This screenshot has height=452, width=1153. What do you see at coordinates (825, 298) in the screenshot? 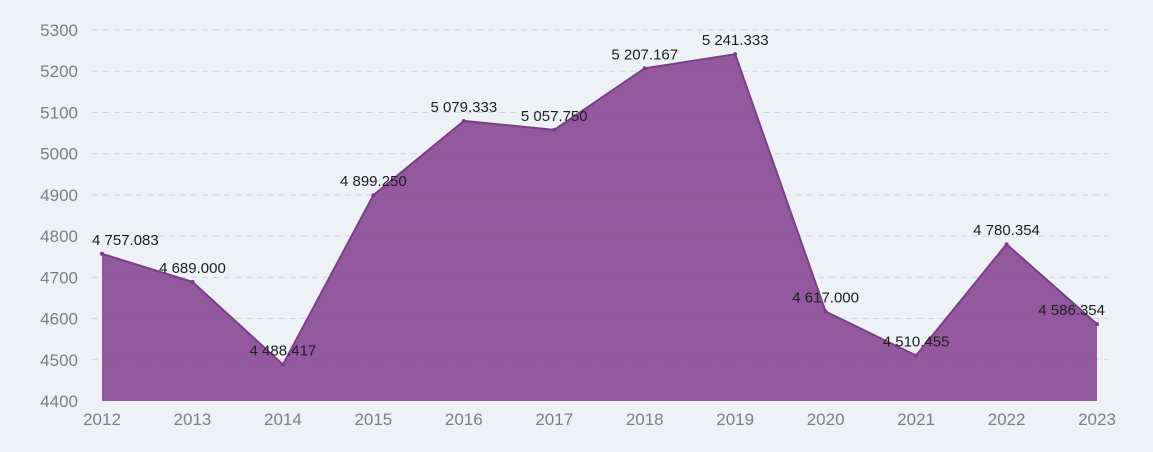
I see `data-label: 4 617.000` at bounding box center [825, 298].